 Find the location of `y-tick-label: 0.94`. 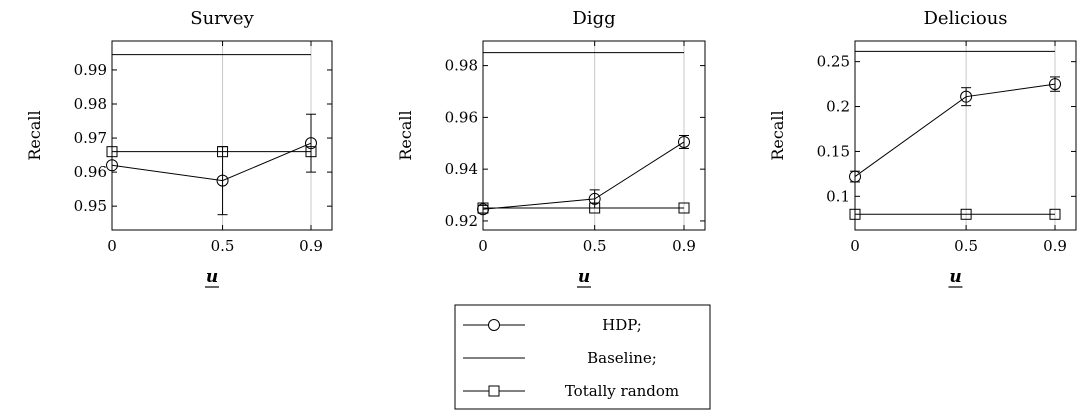

y-tick-label: 0.94 is located at coordinates (461, 169).